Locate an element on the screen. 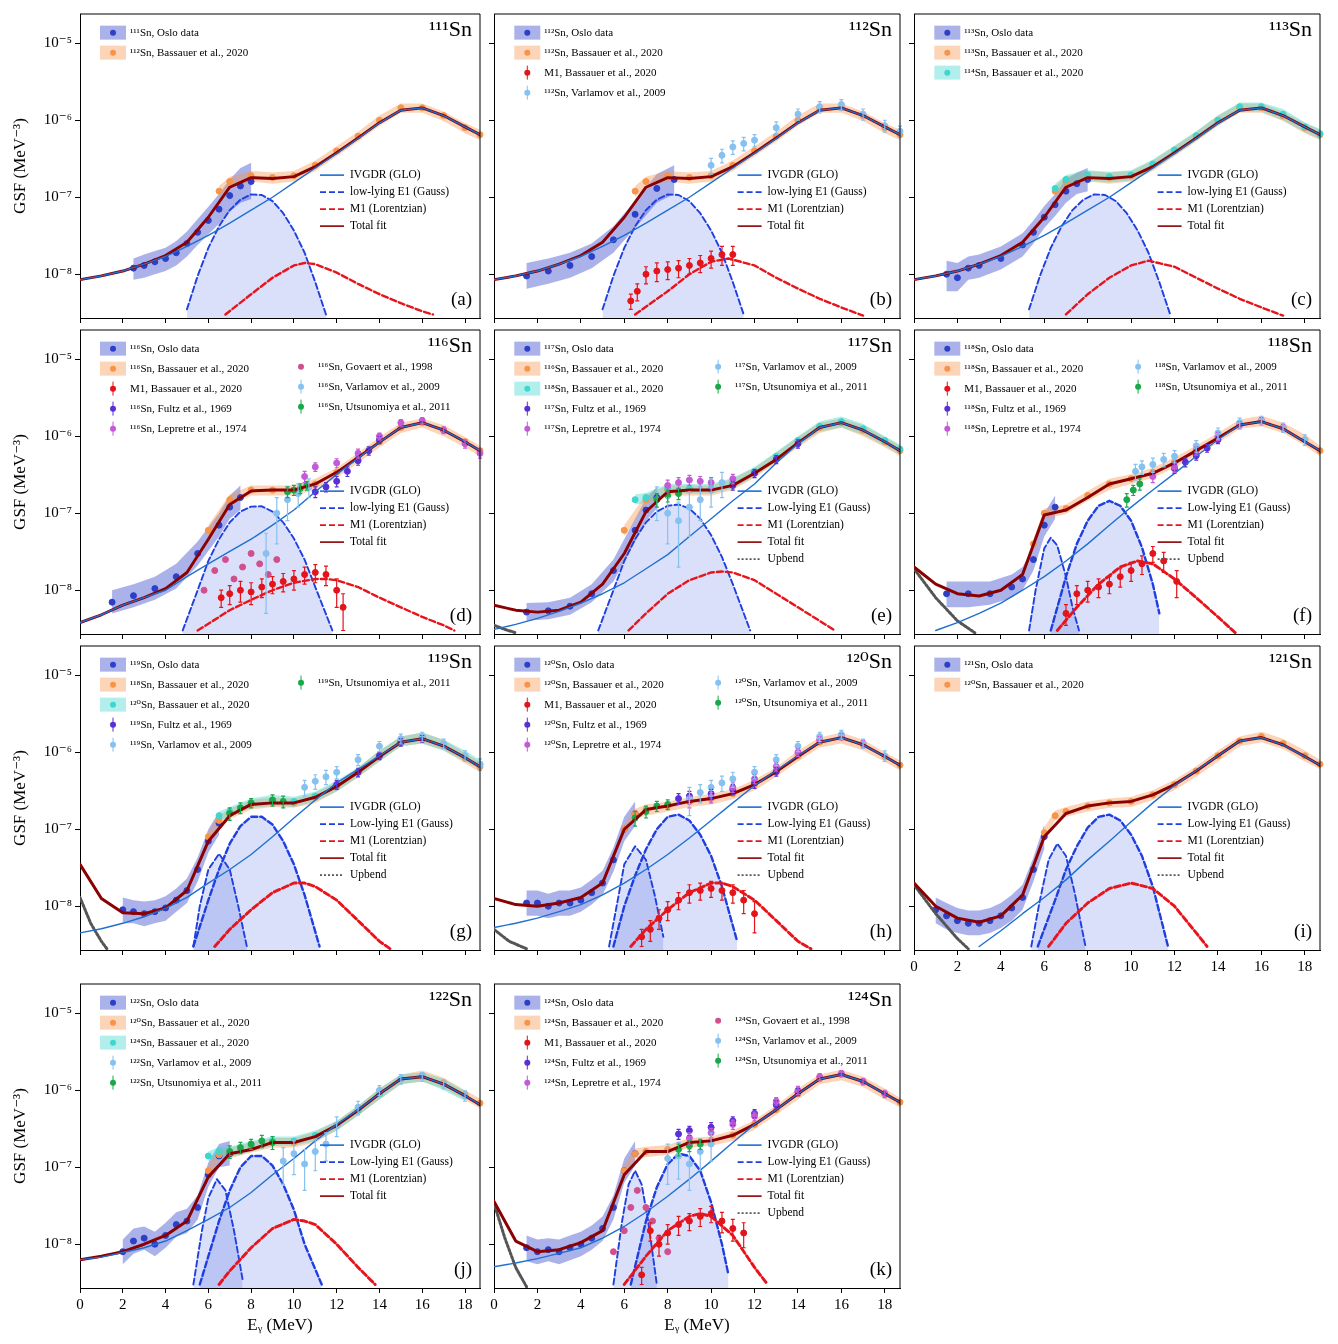 The width and height of the screenshot is (1338, 1344). legend-label: ¹¹⁹Sn, Utsunomiya et al., 2011 is located at coordinates (384, 681).